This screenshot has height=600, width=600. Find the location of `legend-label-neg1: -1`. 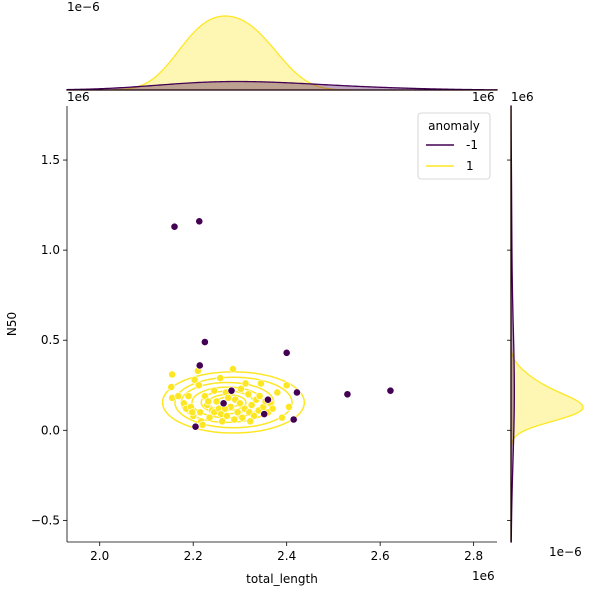

legend-label-neg1: -1 is located at coordinates (472, 145).